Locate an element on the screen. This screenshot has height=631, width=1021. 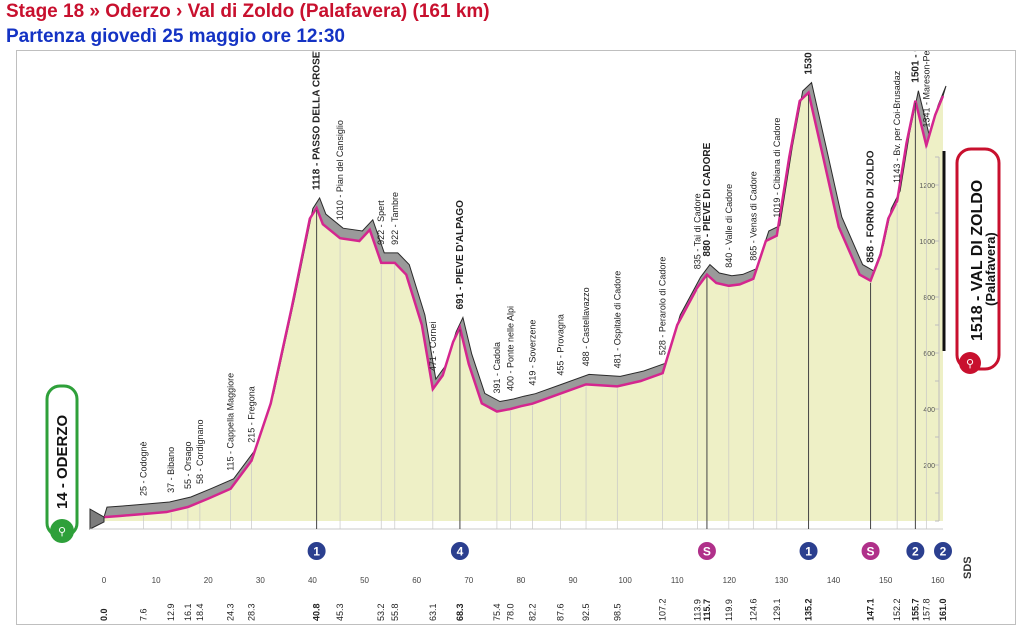
km-tick-label: 150 is located at coordinates (886, 580).